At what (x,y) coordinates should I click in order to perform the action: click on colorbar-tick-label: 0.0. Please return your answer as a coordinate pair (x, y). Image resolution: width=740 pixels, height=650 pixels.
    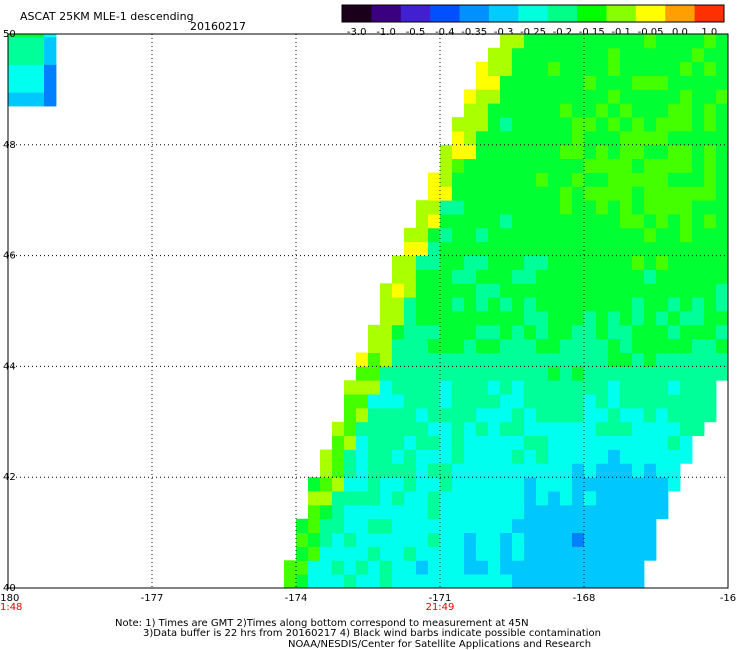
    Looking at the image, I should click on (680, 32).